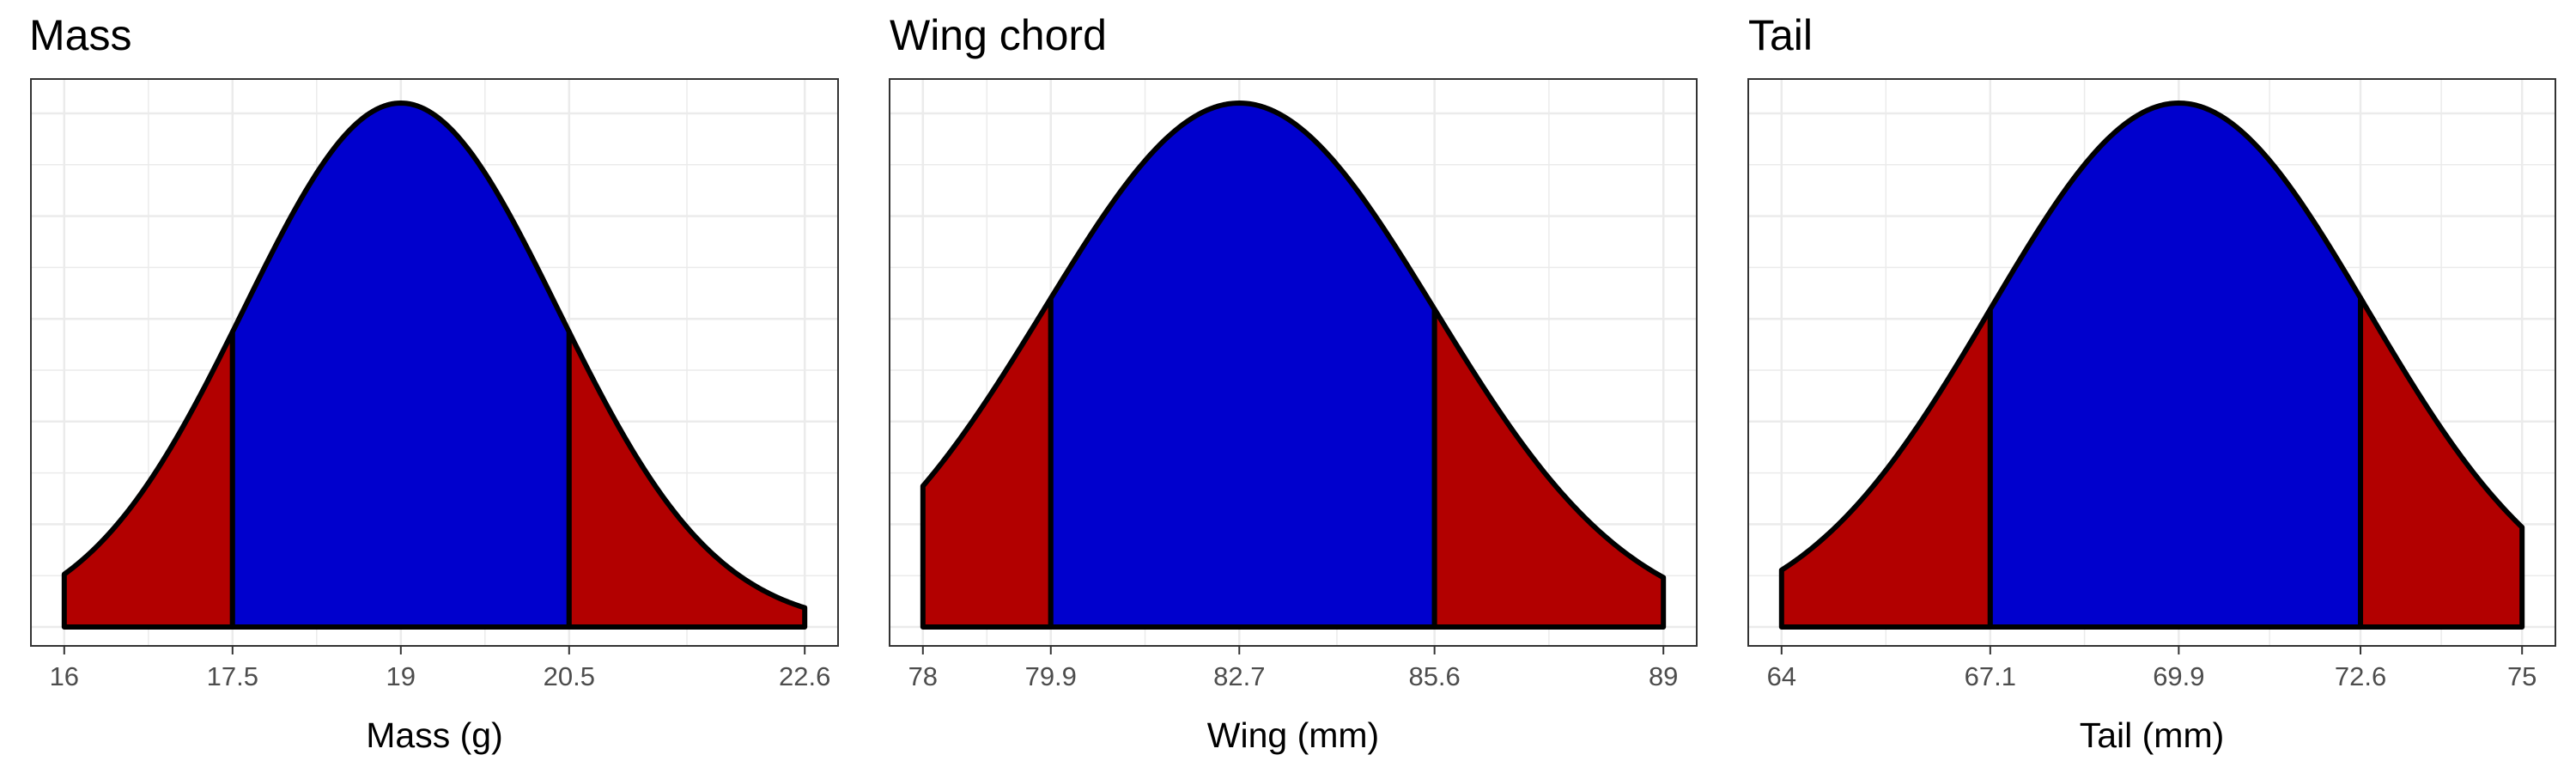 This screenshot has height=773, width=2576. What do you see at coordinates (2361, 676) in the screenshot?
I see `x-tick-label: 72.6` at bounding box center [2361, 676].